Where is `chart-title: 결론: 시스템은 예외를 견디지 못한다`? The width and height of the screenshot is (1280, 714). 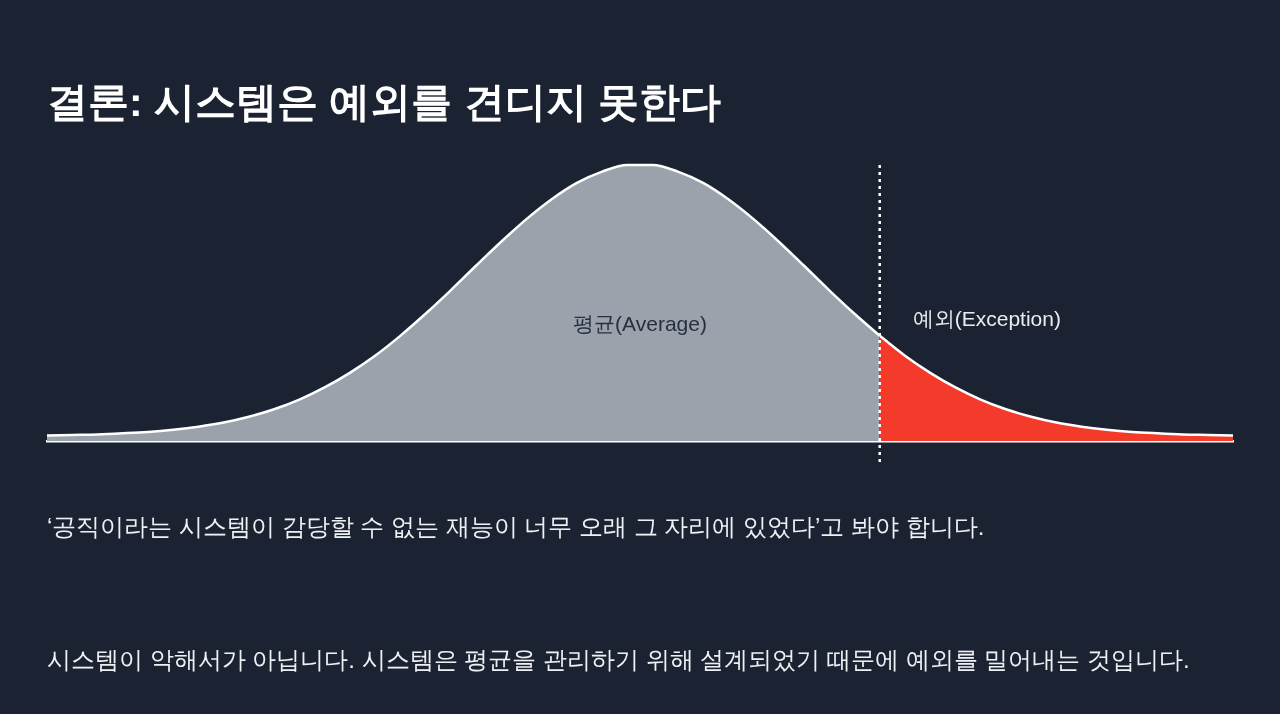
chart-title: 결론: 시스템은 예외를 견디지 못한다 is located at coordinates (384, 102).